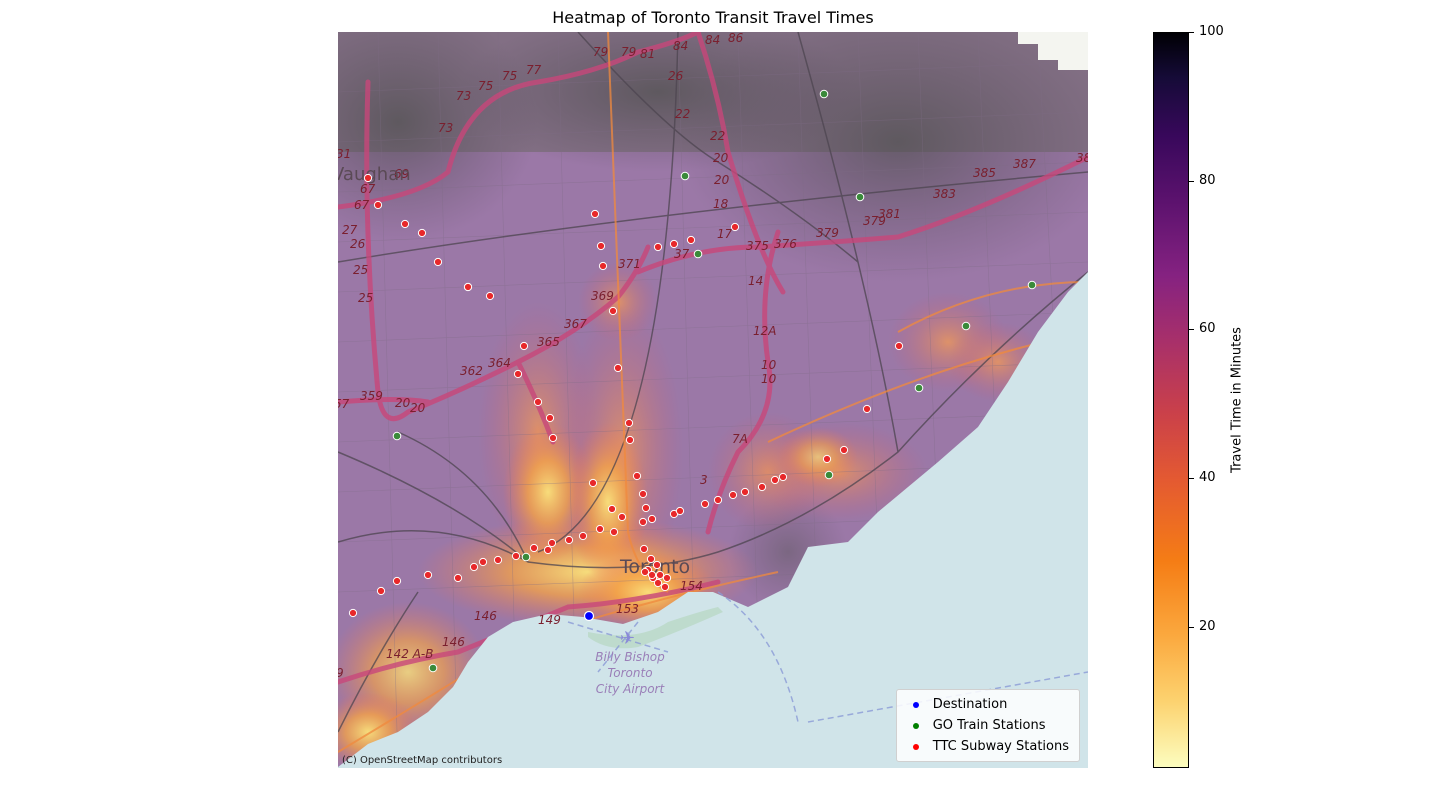  I want to click on colorbar, so click(1171, 400).